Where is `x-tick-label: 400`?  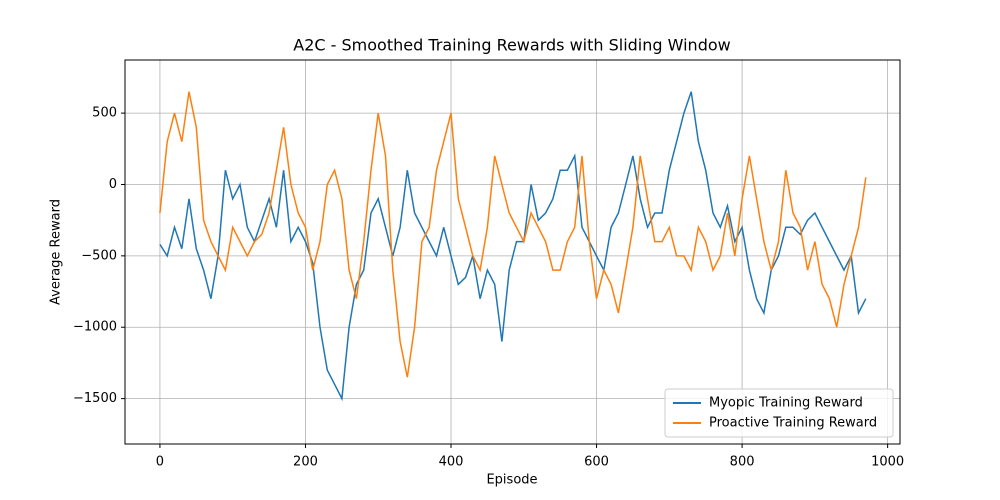 x-tick-label: 400 is located at coordinates (451, 462).